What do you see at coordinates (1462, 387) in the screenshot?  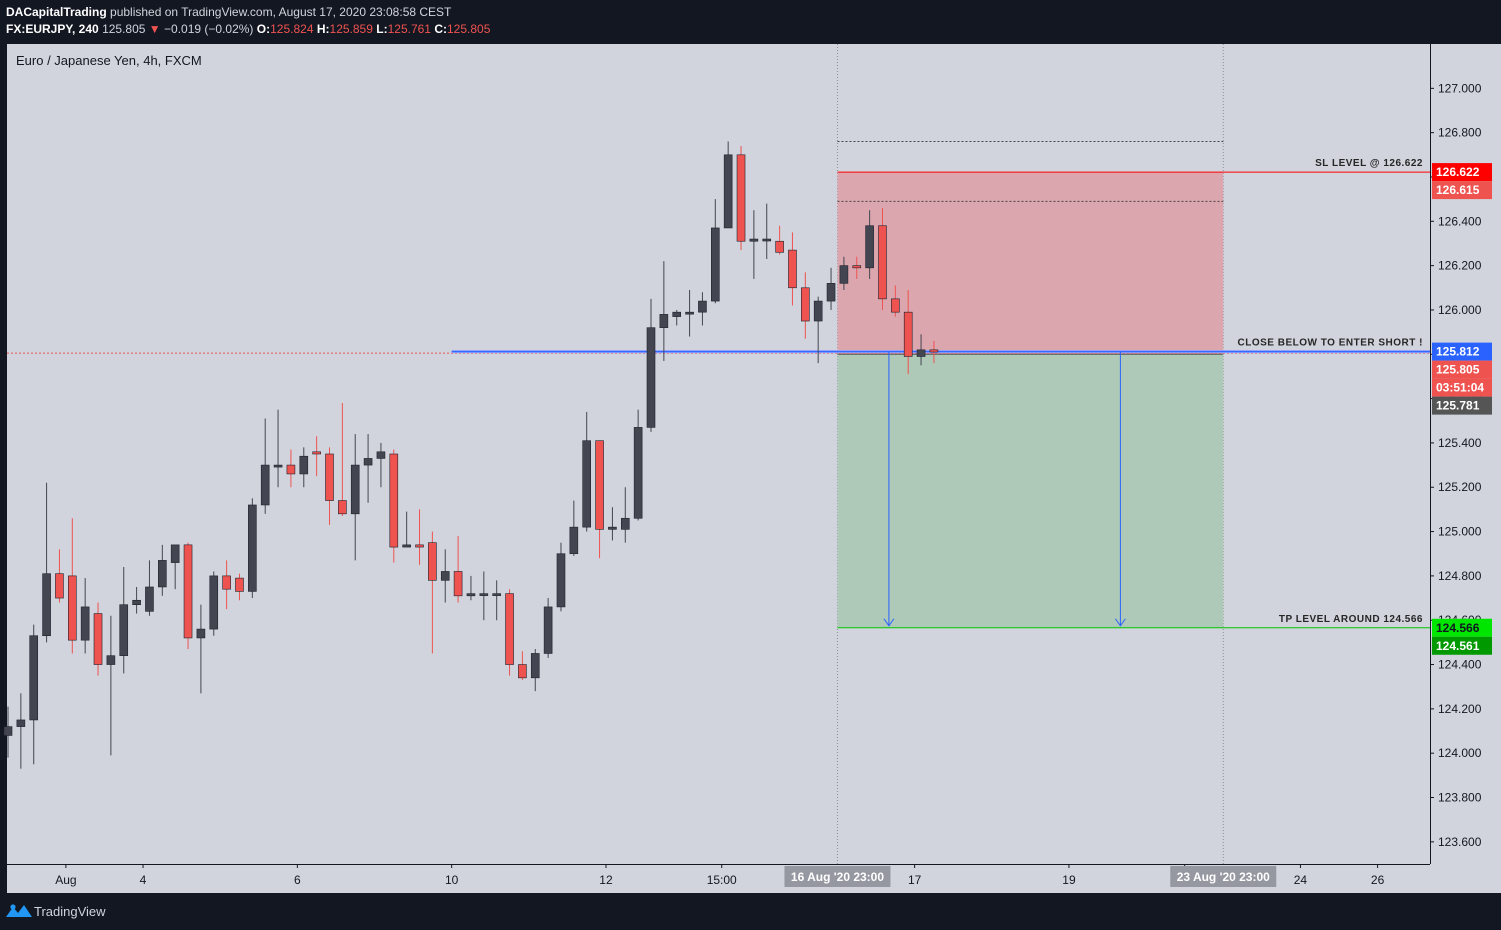 I see `price-tag: 03:51:04` at bounding box center [1462, 387].